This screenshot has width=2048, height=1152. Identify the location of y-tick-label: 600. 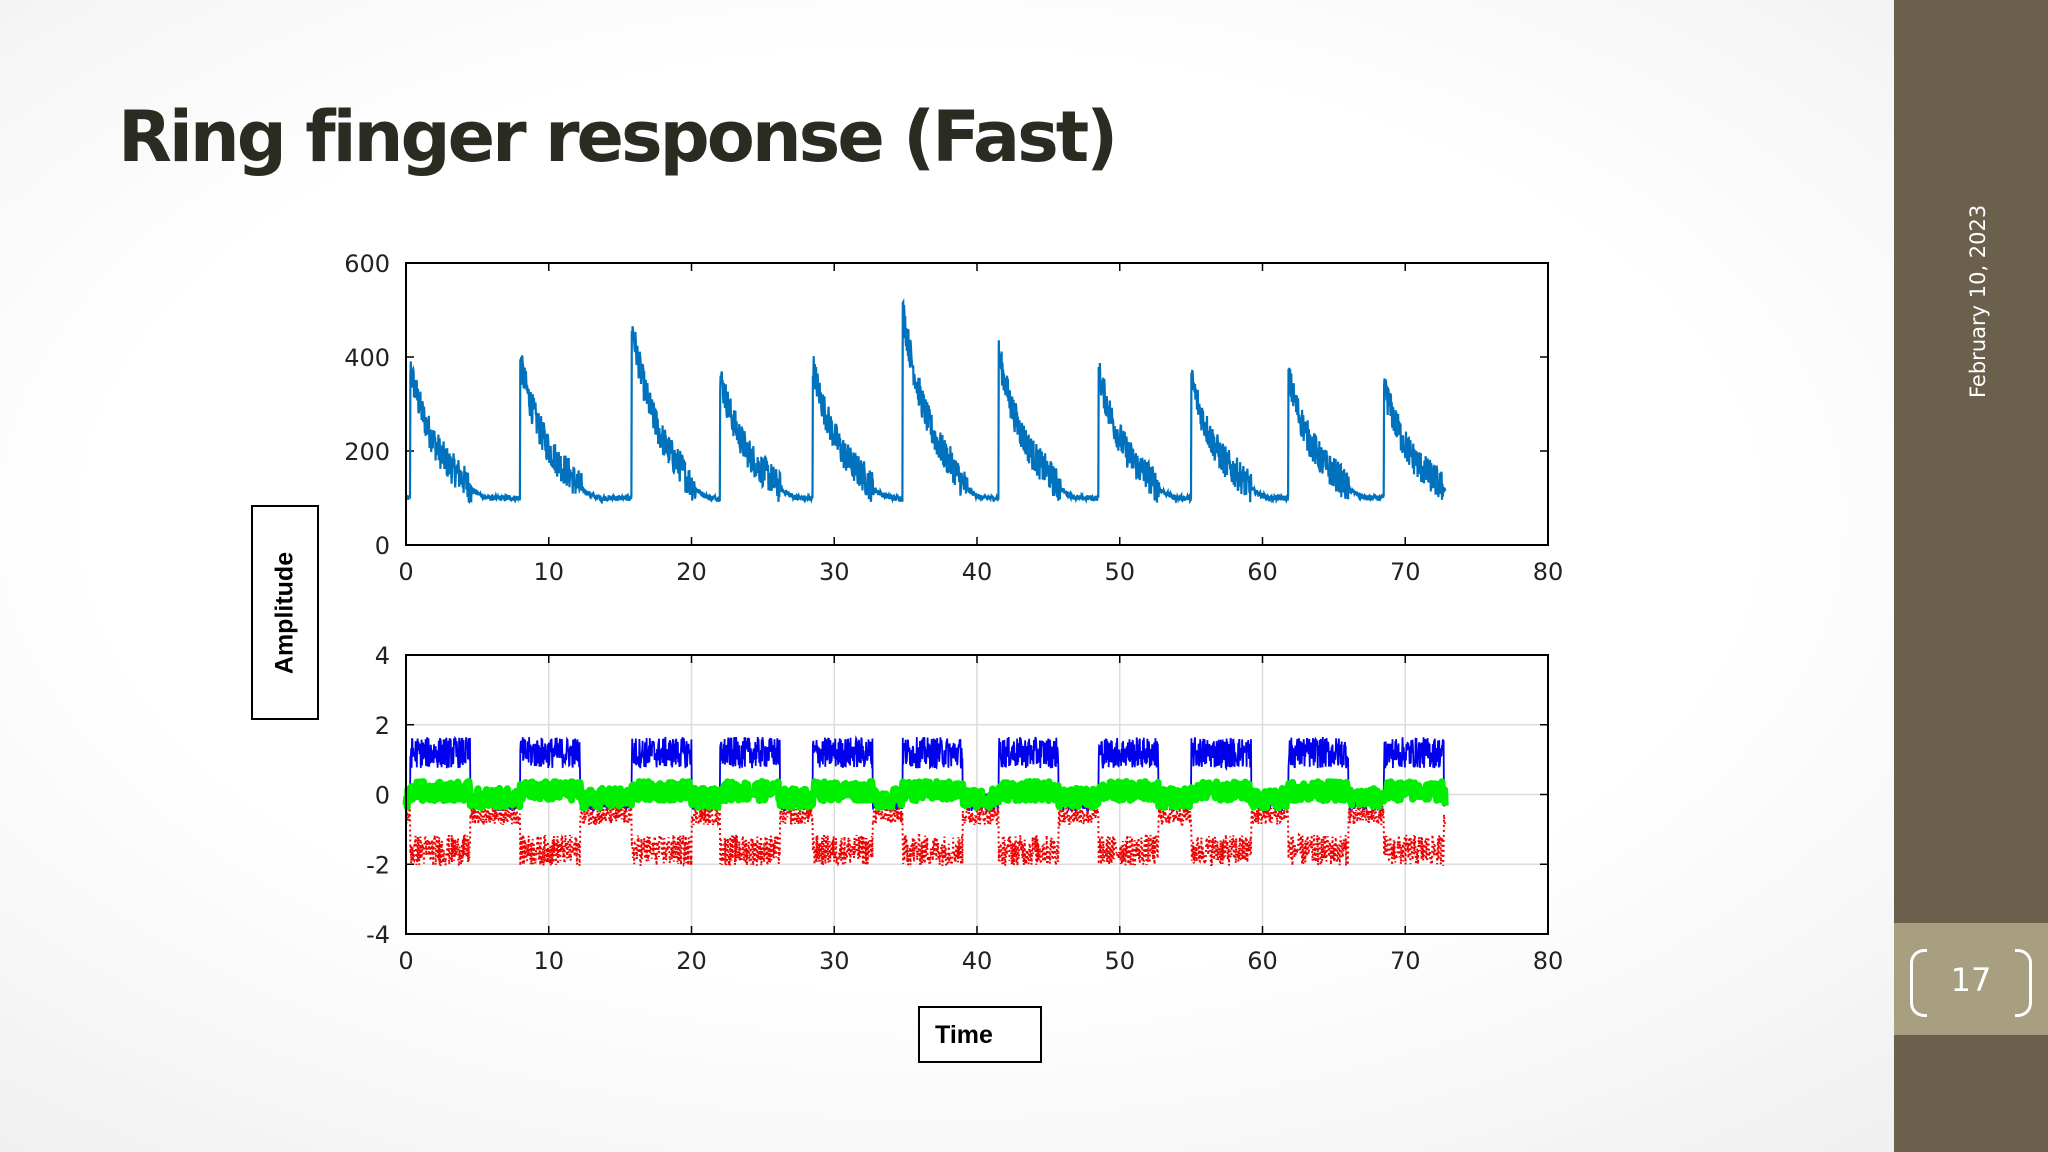
(367, 264).